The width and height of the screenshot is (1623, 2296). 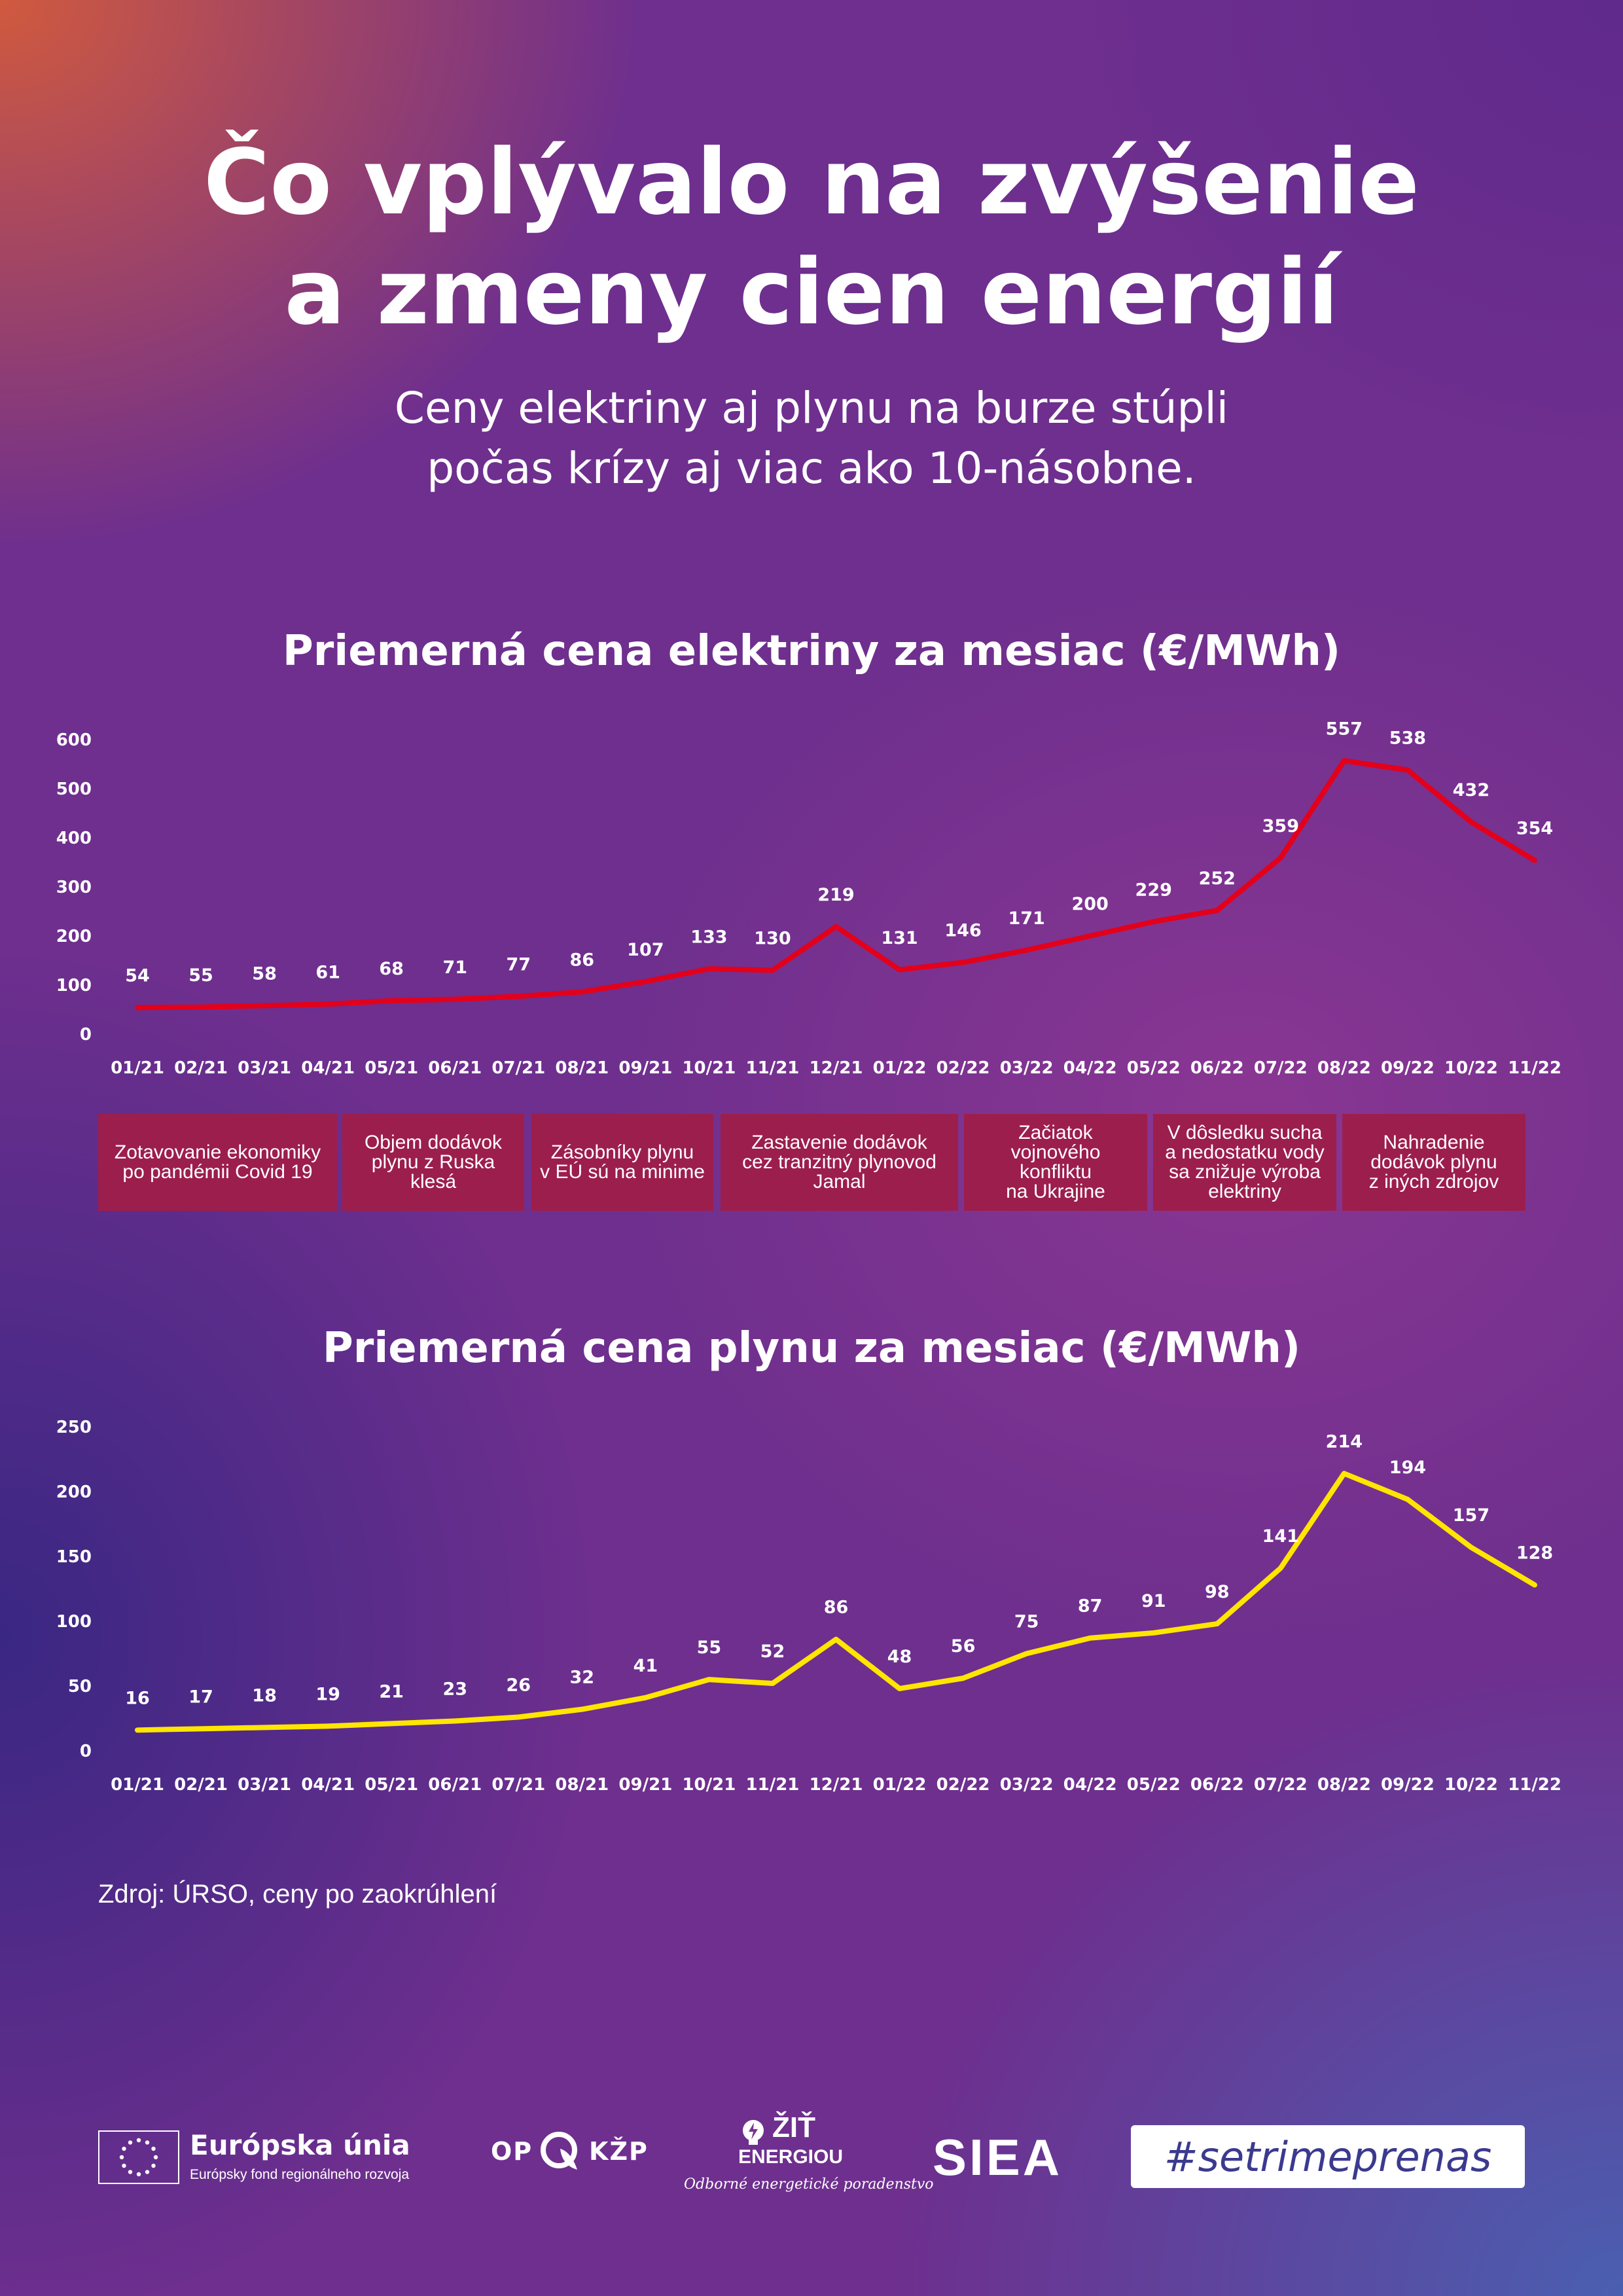 What do you see at coordinates (300, 2174) in the screenshot?
I see `eu-logo-subtitle: Európsky fond regionálneho rozvoja` at bounding box center [300, 2174].